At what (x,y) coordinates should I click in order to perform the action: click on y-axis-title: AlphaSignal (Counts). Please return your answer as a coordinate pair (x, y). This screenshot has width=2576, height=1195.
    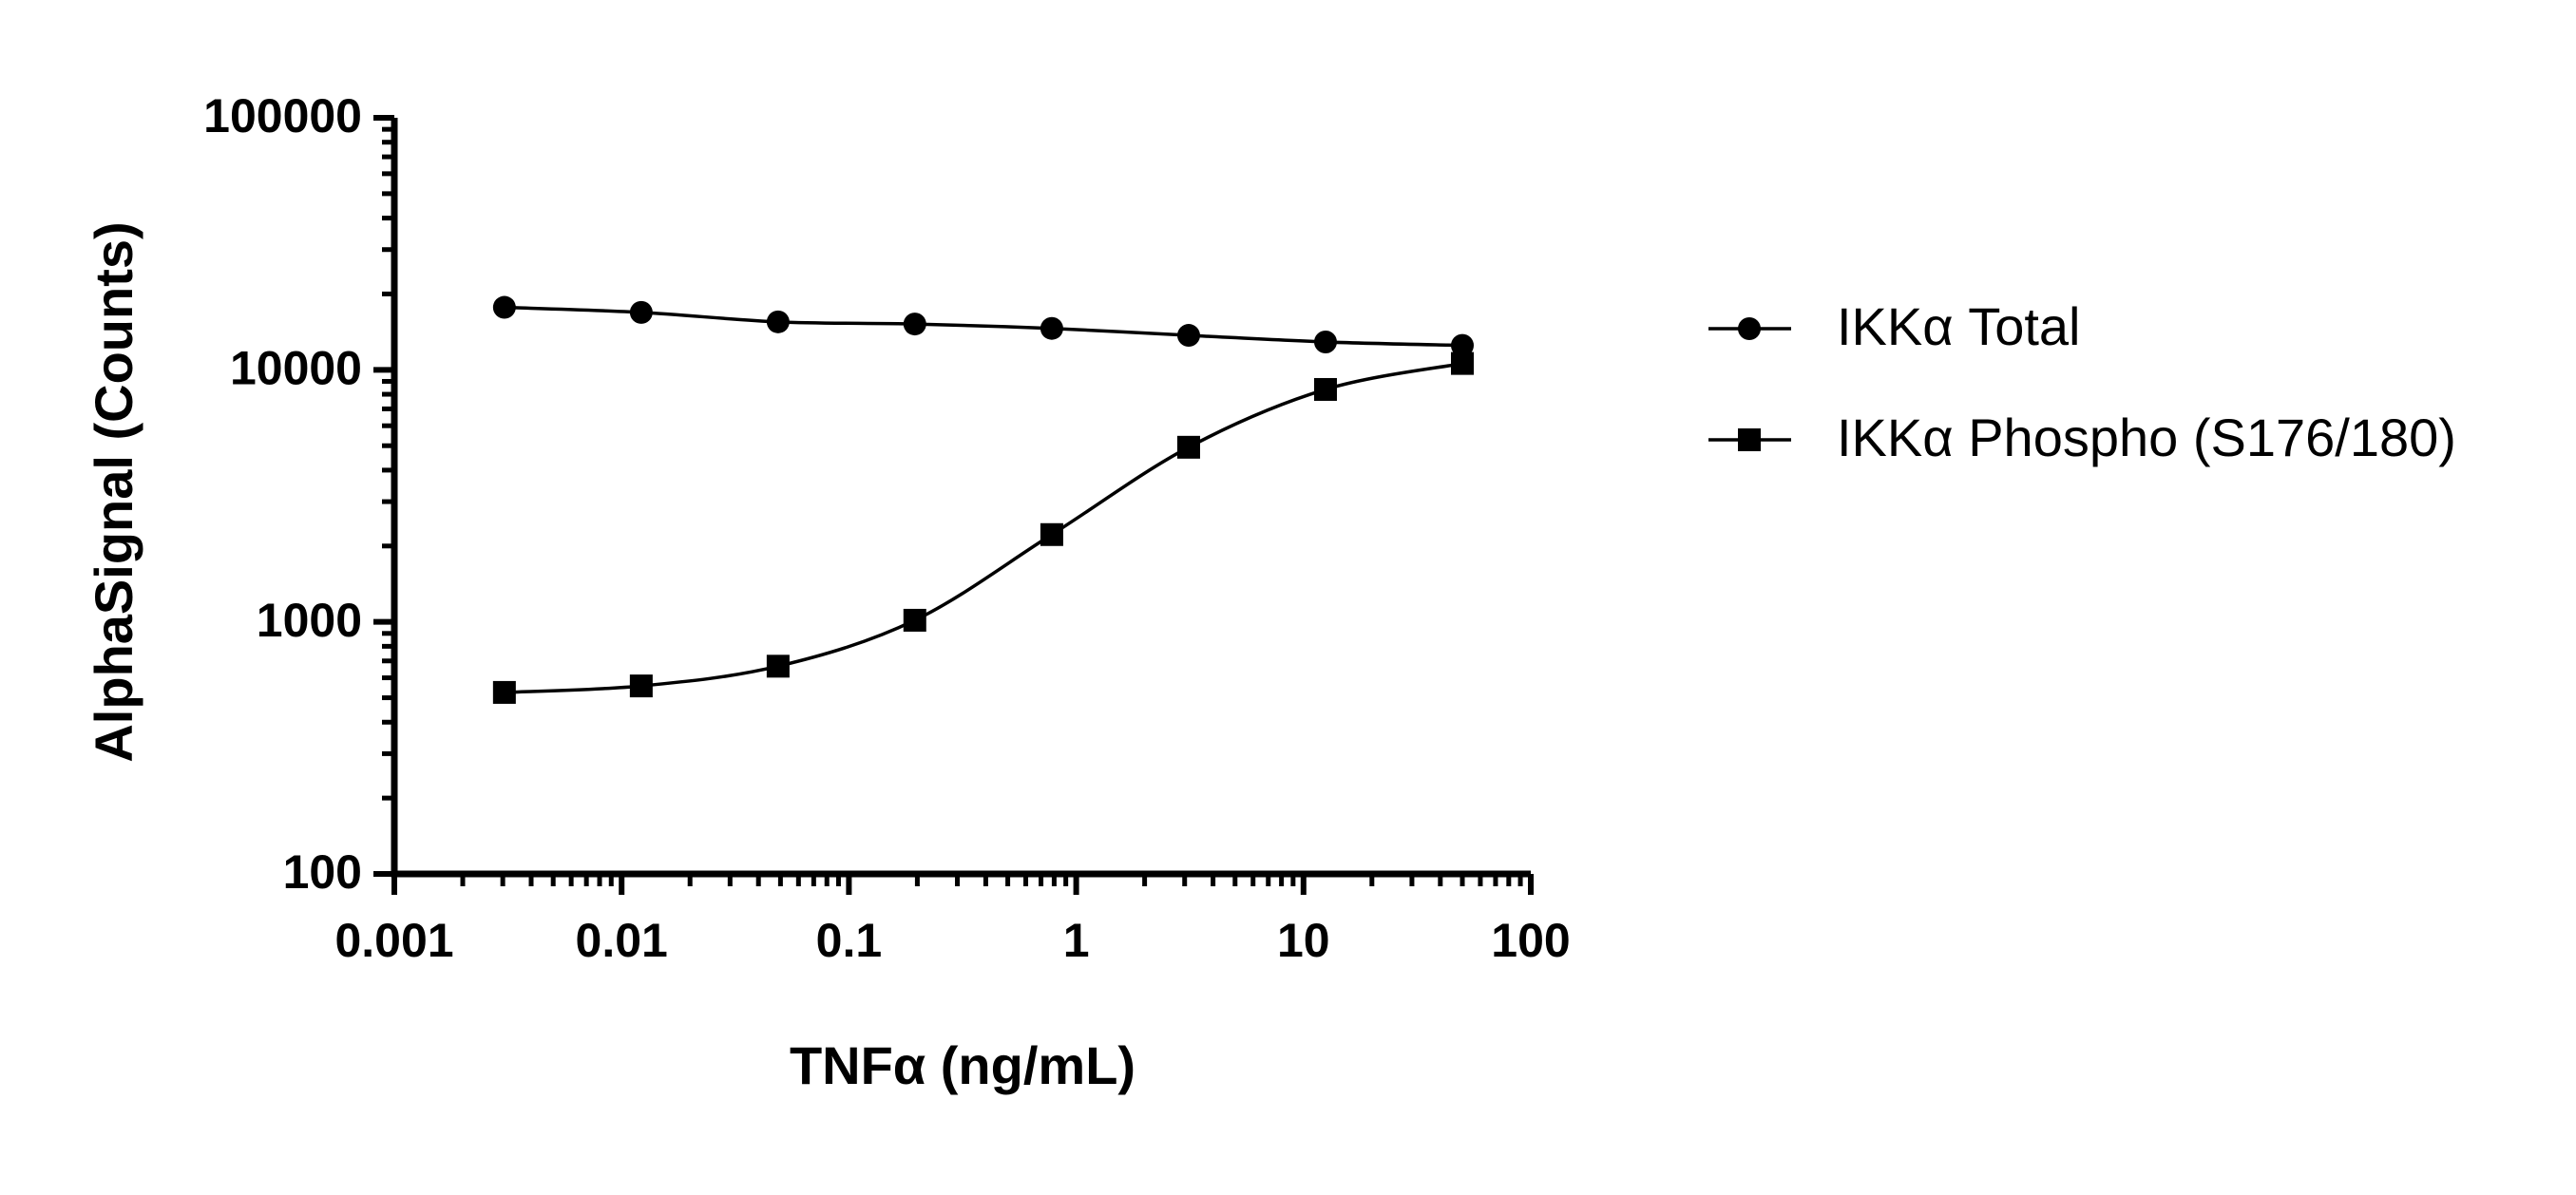
    Looking at the image, I should click on (113, 491).